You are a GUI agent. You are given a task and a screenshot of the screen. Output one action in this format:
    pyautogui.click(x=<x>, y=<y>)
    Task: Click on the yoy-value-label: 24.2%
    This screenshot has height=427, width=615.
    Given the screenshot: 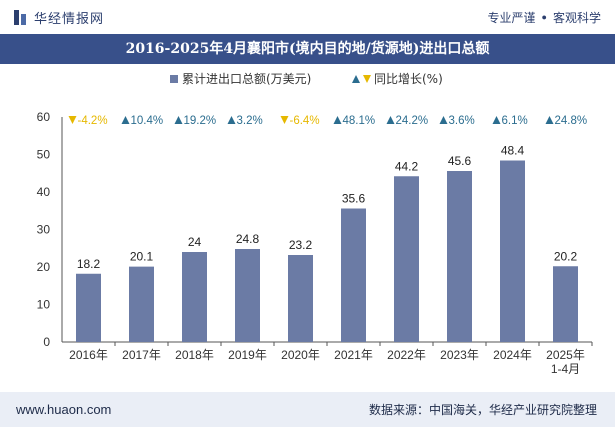 What is the action you would take?
    pyautogui.click(x=412, y=121)
    